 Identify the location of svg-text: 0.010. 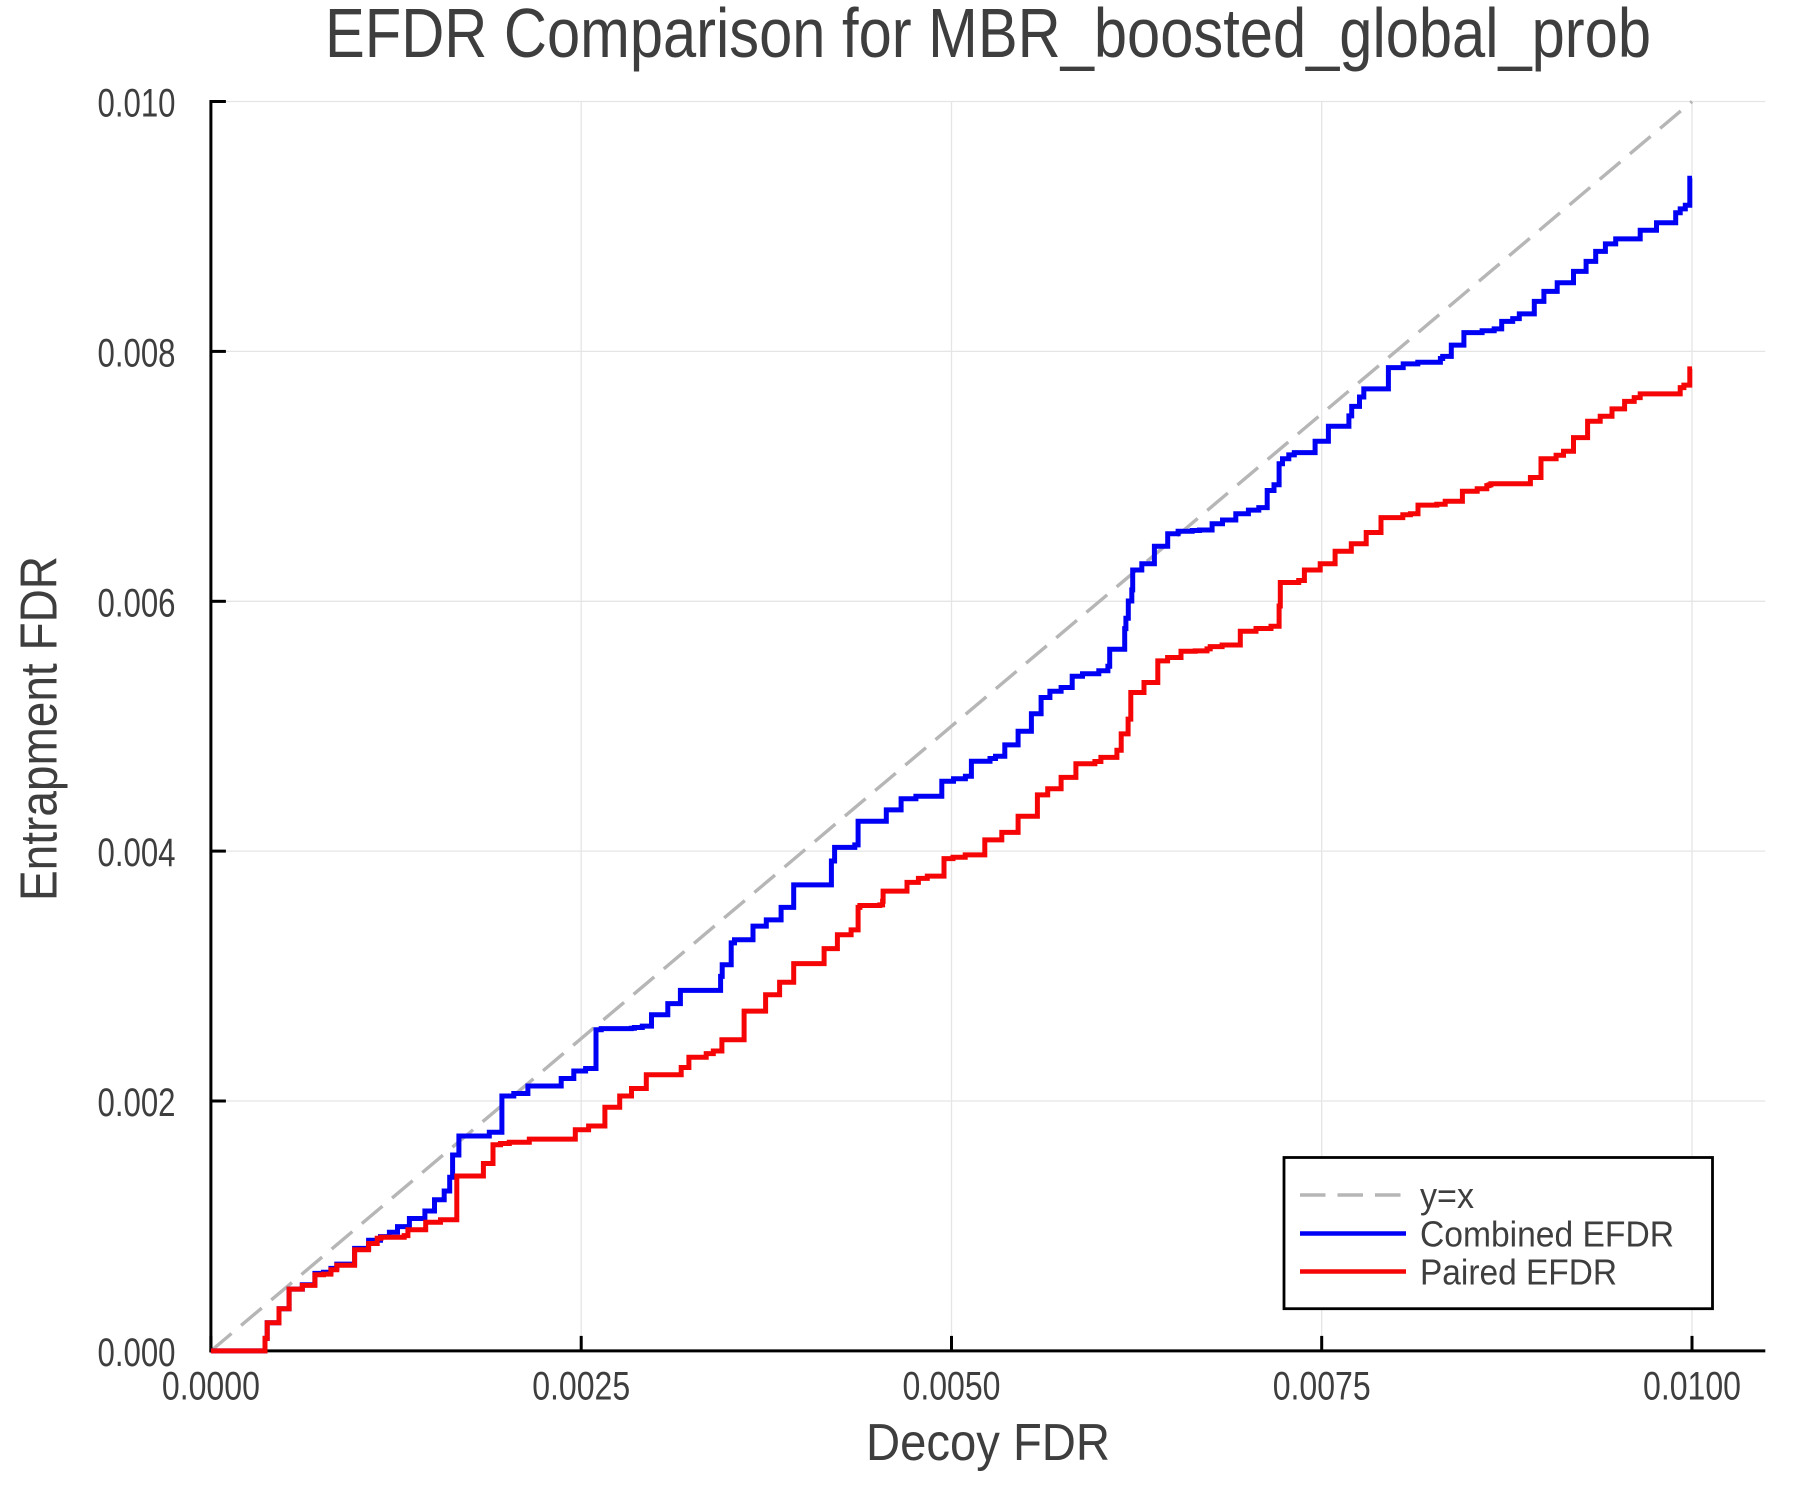
(137, 104).